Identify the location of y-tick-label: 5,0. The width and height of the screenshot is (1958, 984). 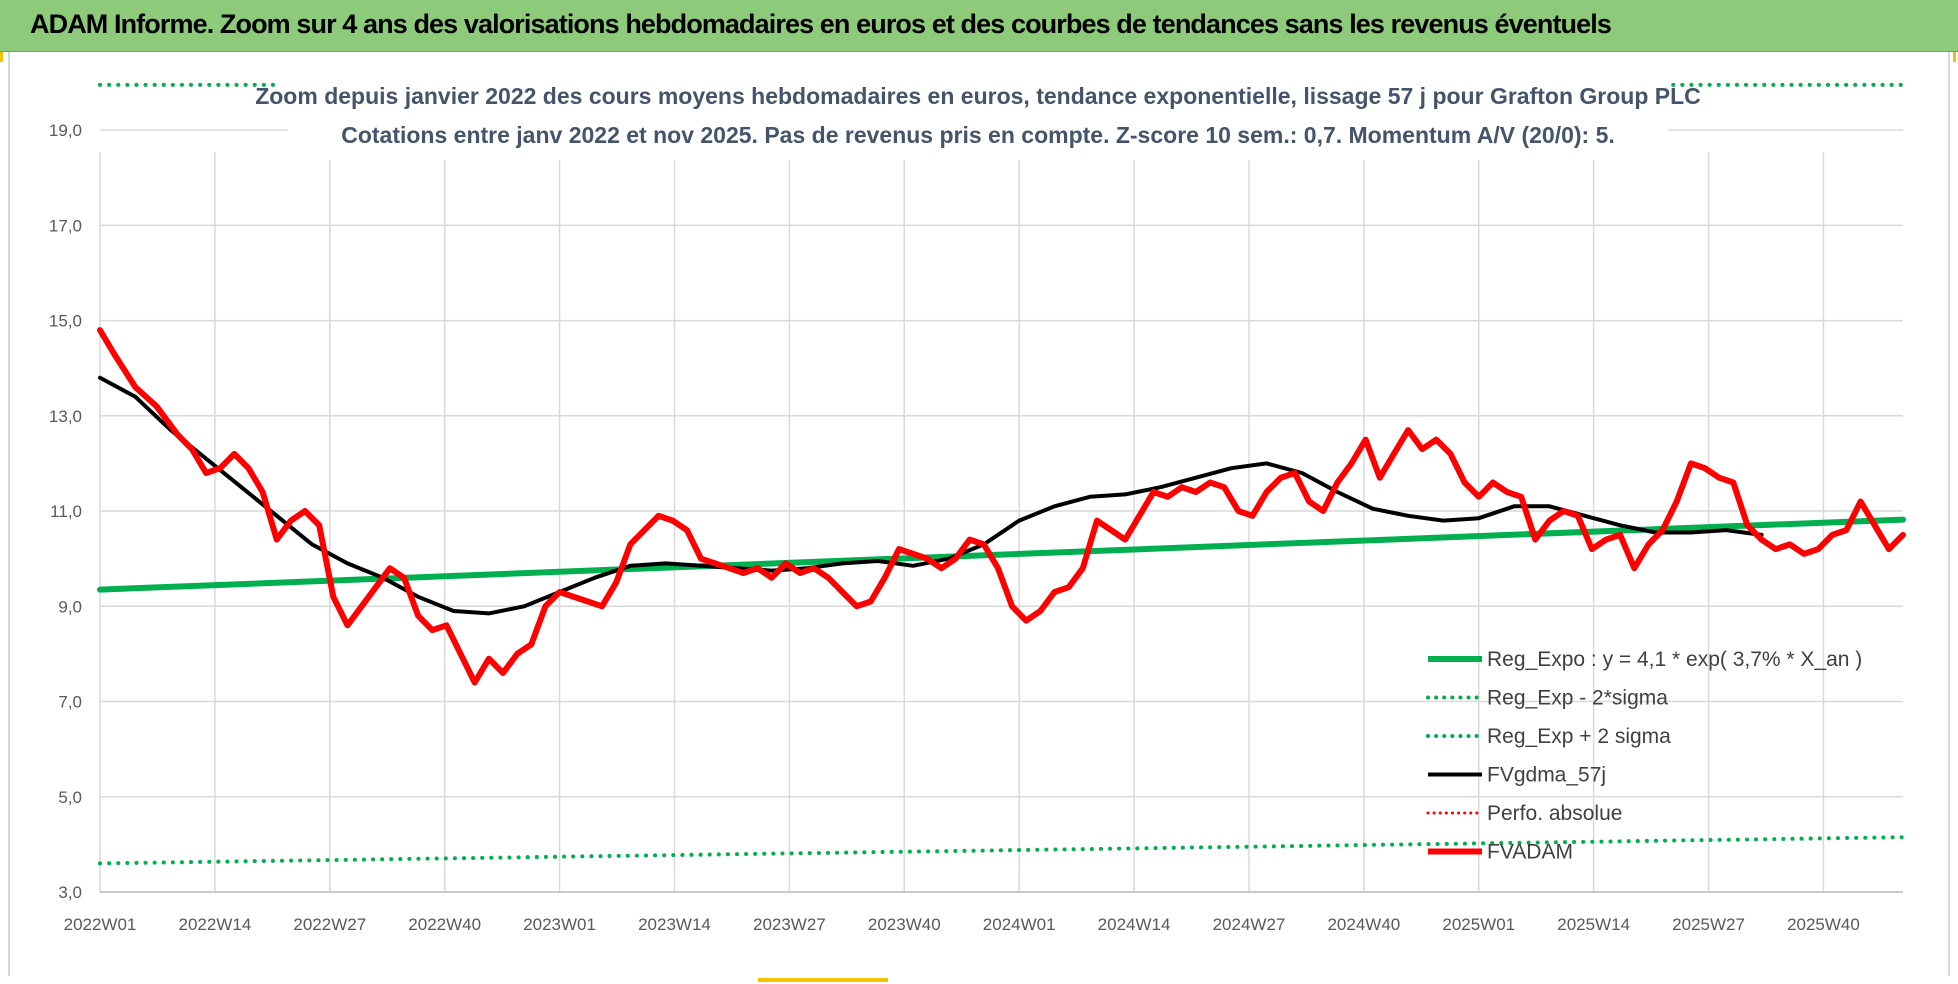
(70, 797).